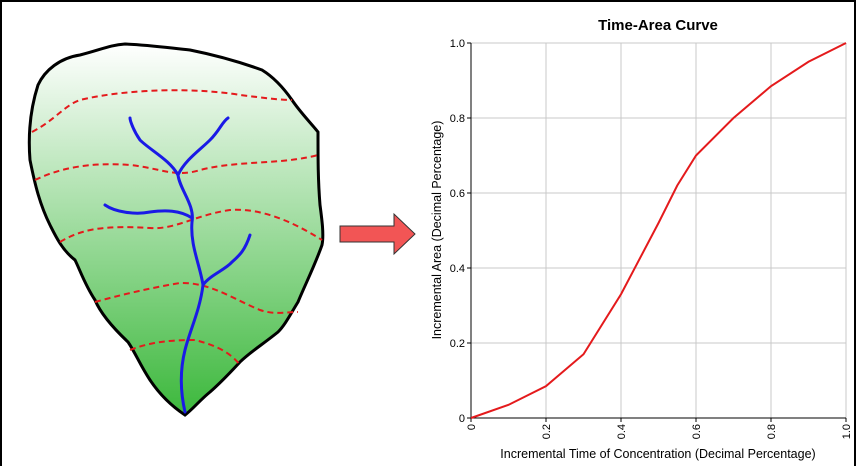 The width and height of the screenshot is (856, 466). What do you see at coordinates (697, 431) in the screenshot?
I see `x-tick-label: 0.6` at bounding box center [697, 431].